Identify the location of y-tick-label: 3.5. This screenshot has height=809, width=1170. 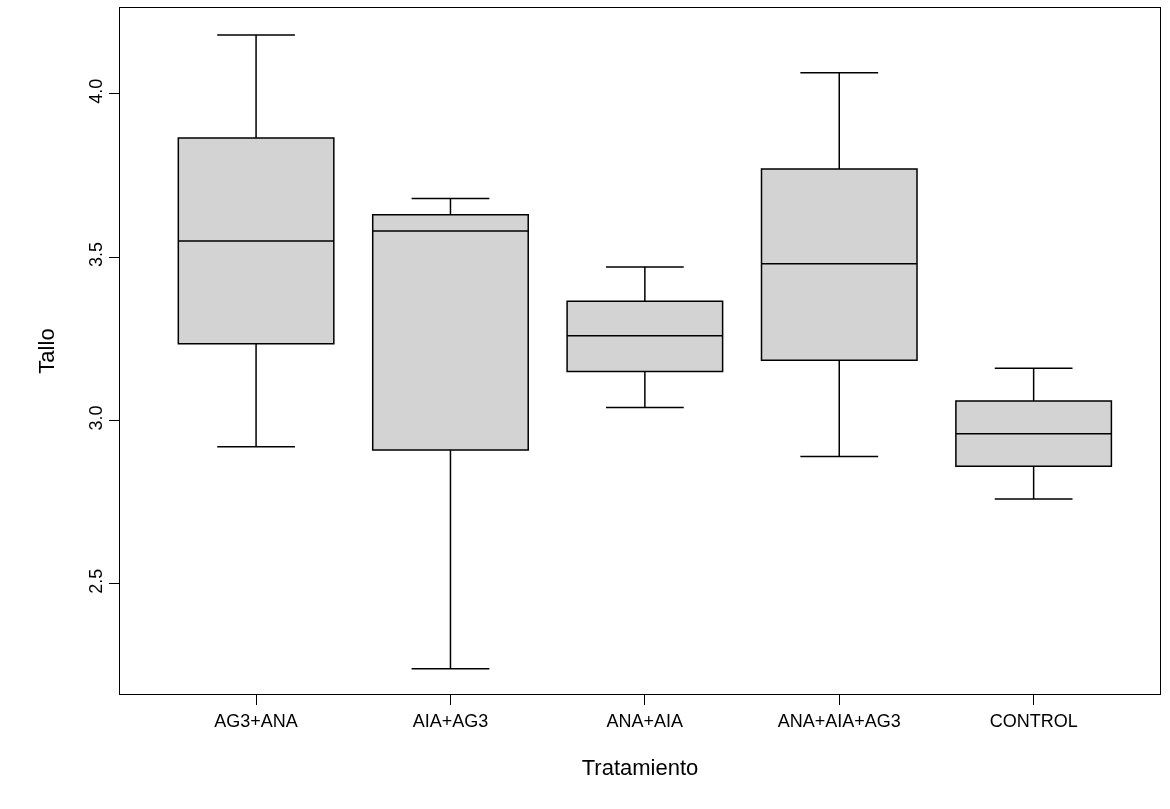
(95, 255).